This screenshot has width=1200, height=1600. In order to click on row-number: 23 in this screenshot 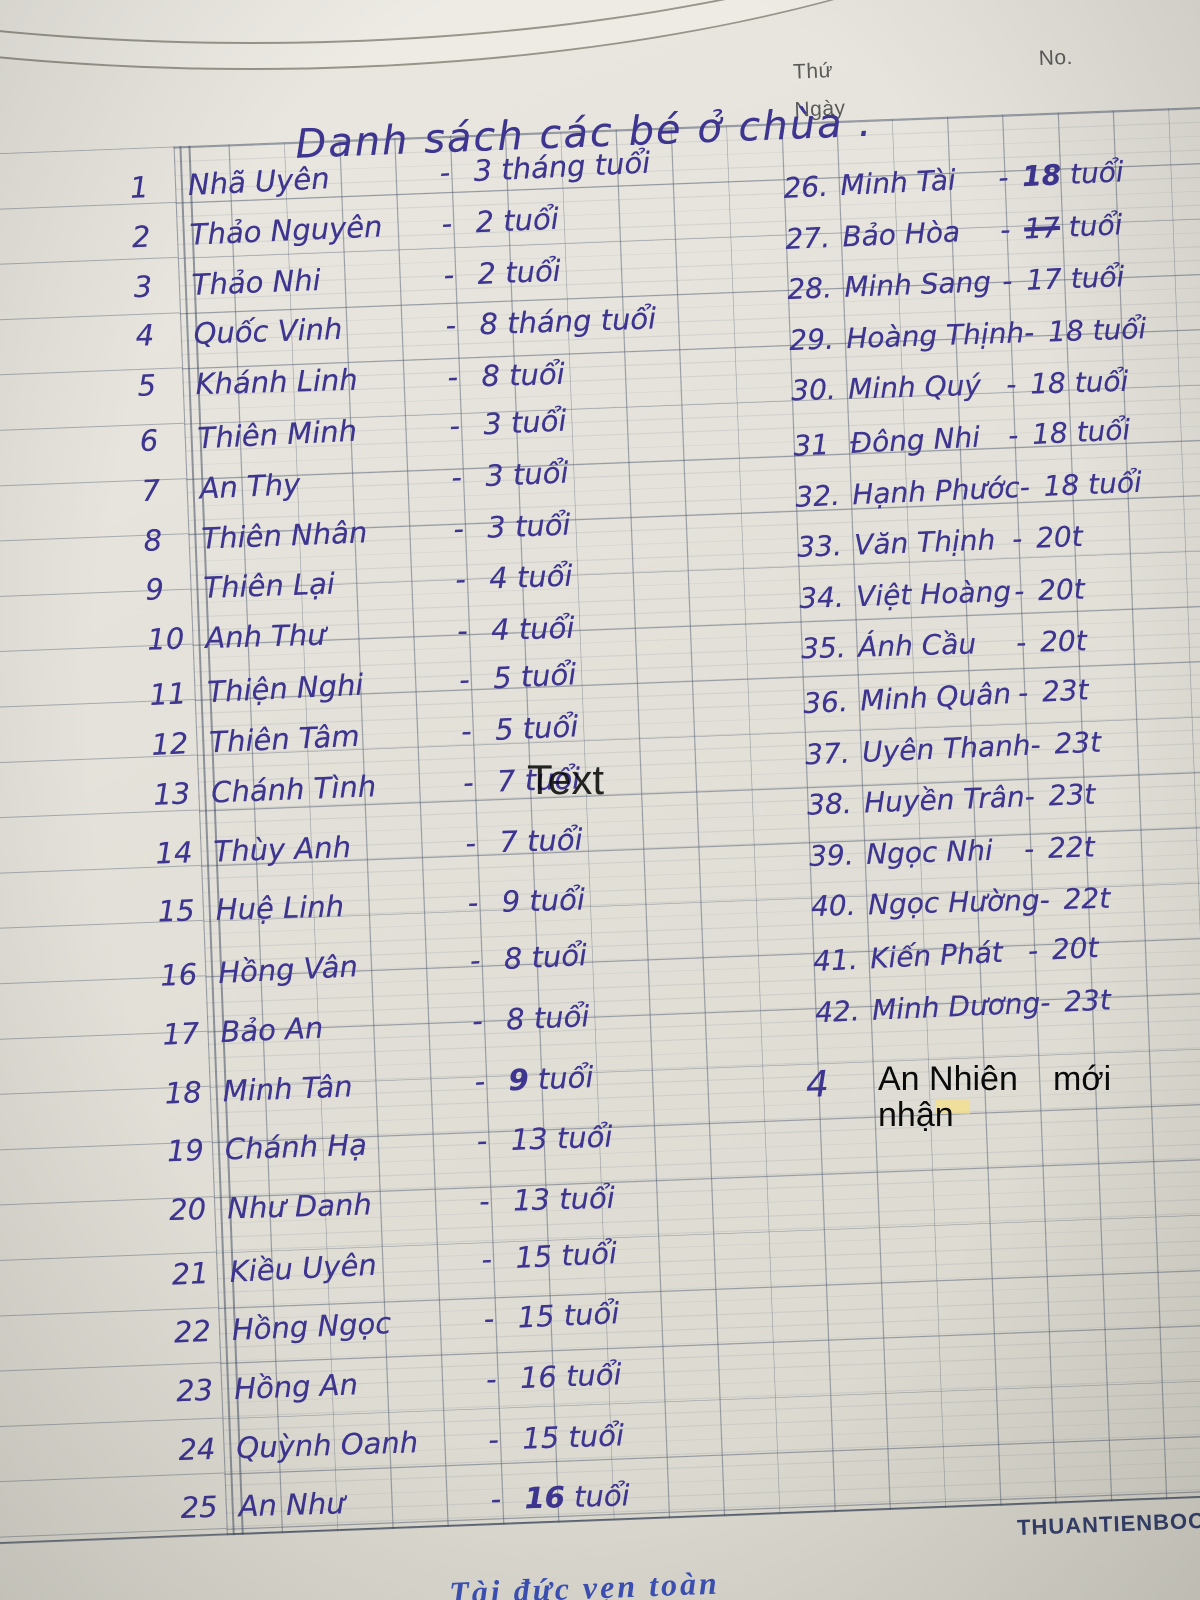, I will do `click(194, 1390)`.